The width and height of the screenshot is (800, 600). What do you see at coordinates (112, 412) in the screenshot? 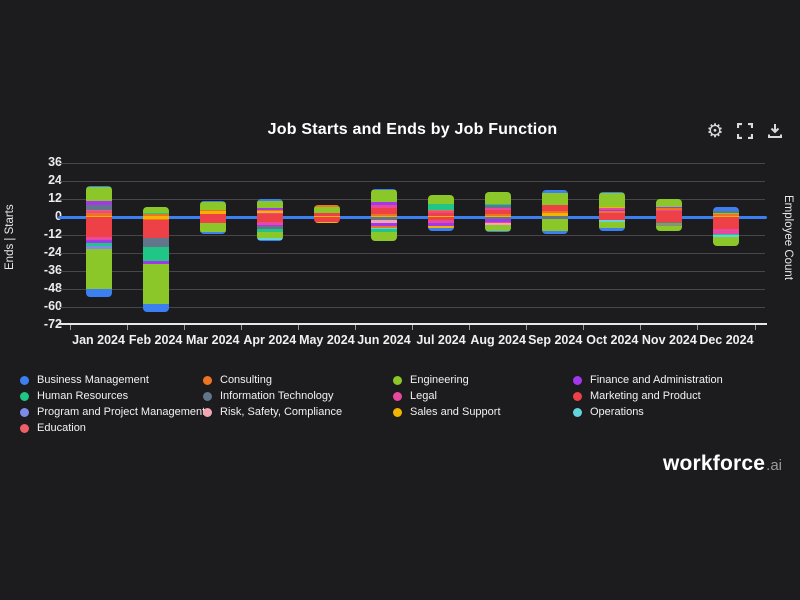
I see `legend-item-program-and-project-management: Program and Project Management` at bounding box center [112, 412].